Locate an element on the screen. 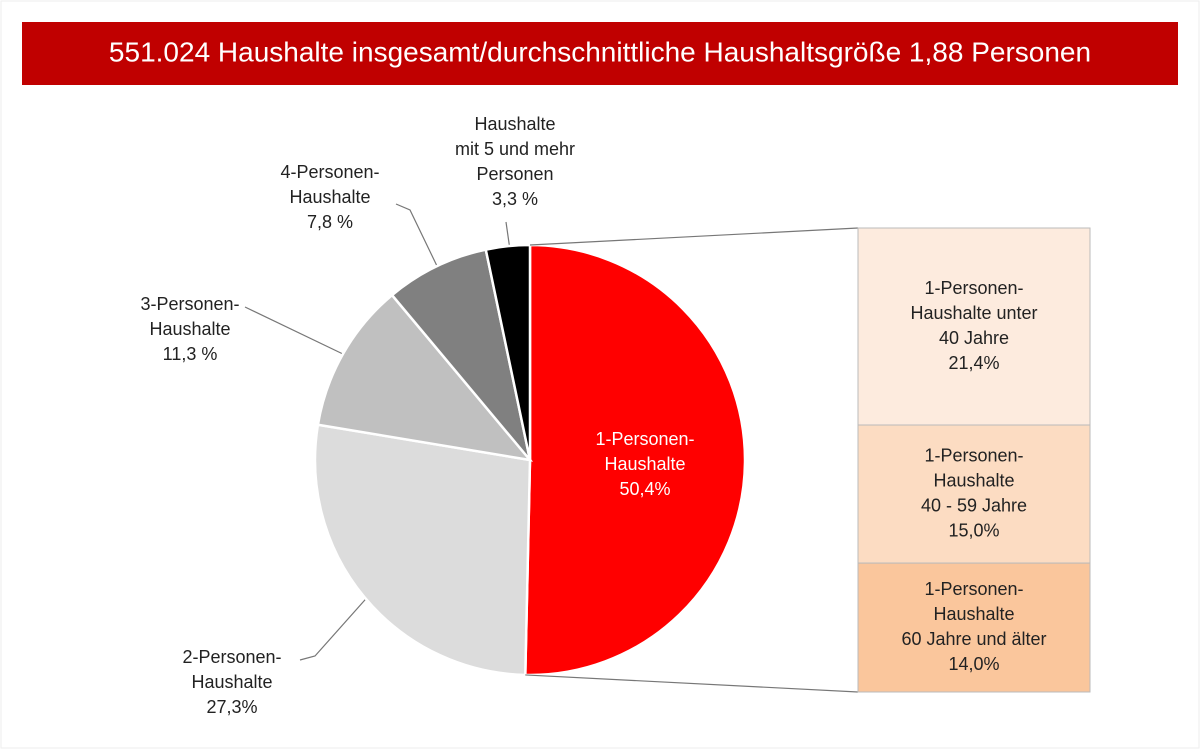 The height and width of the screenshot is (749, 1200). category-label: 40 Jahre is located at coordinates (974, 338).